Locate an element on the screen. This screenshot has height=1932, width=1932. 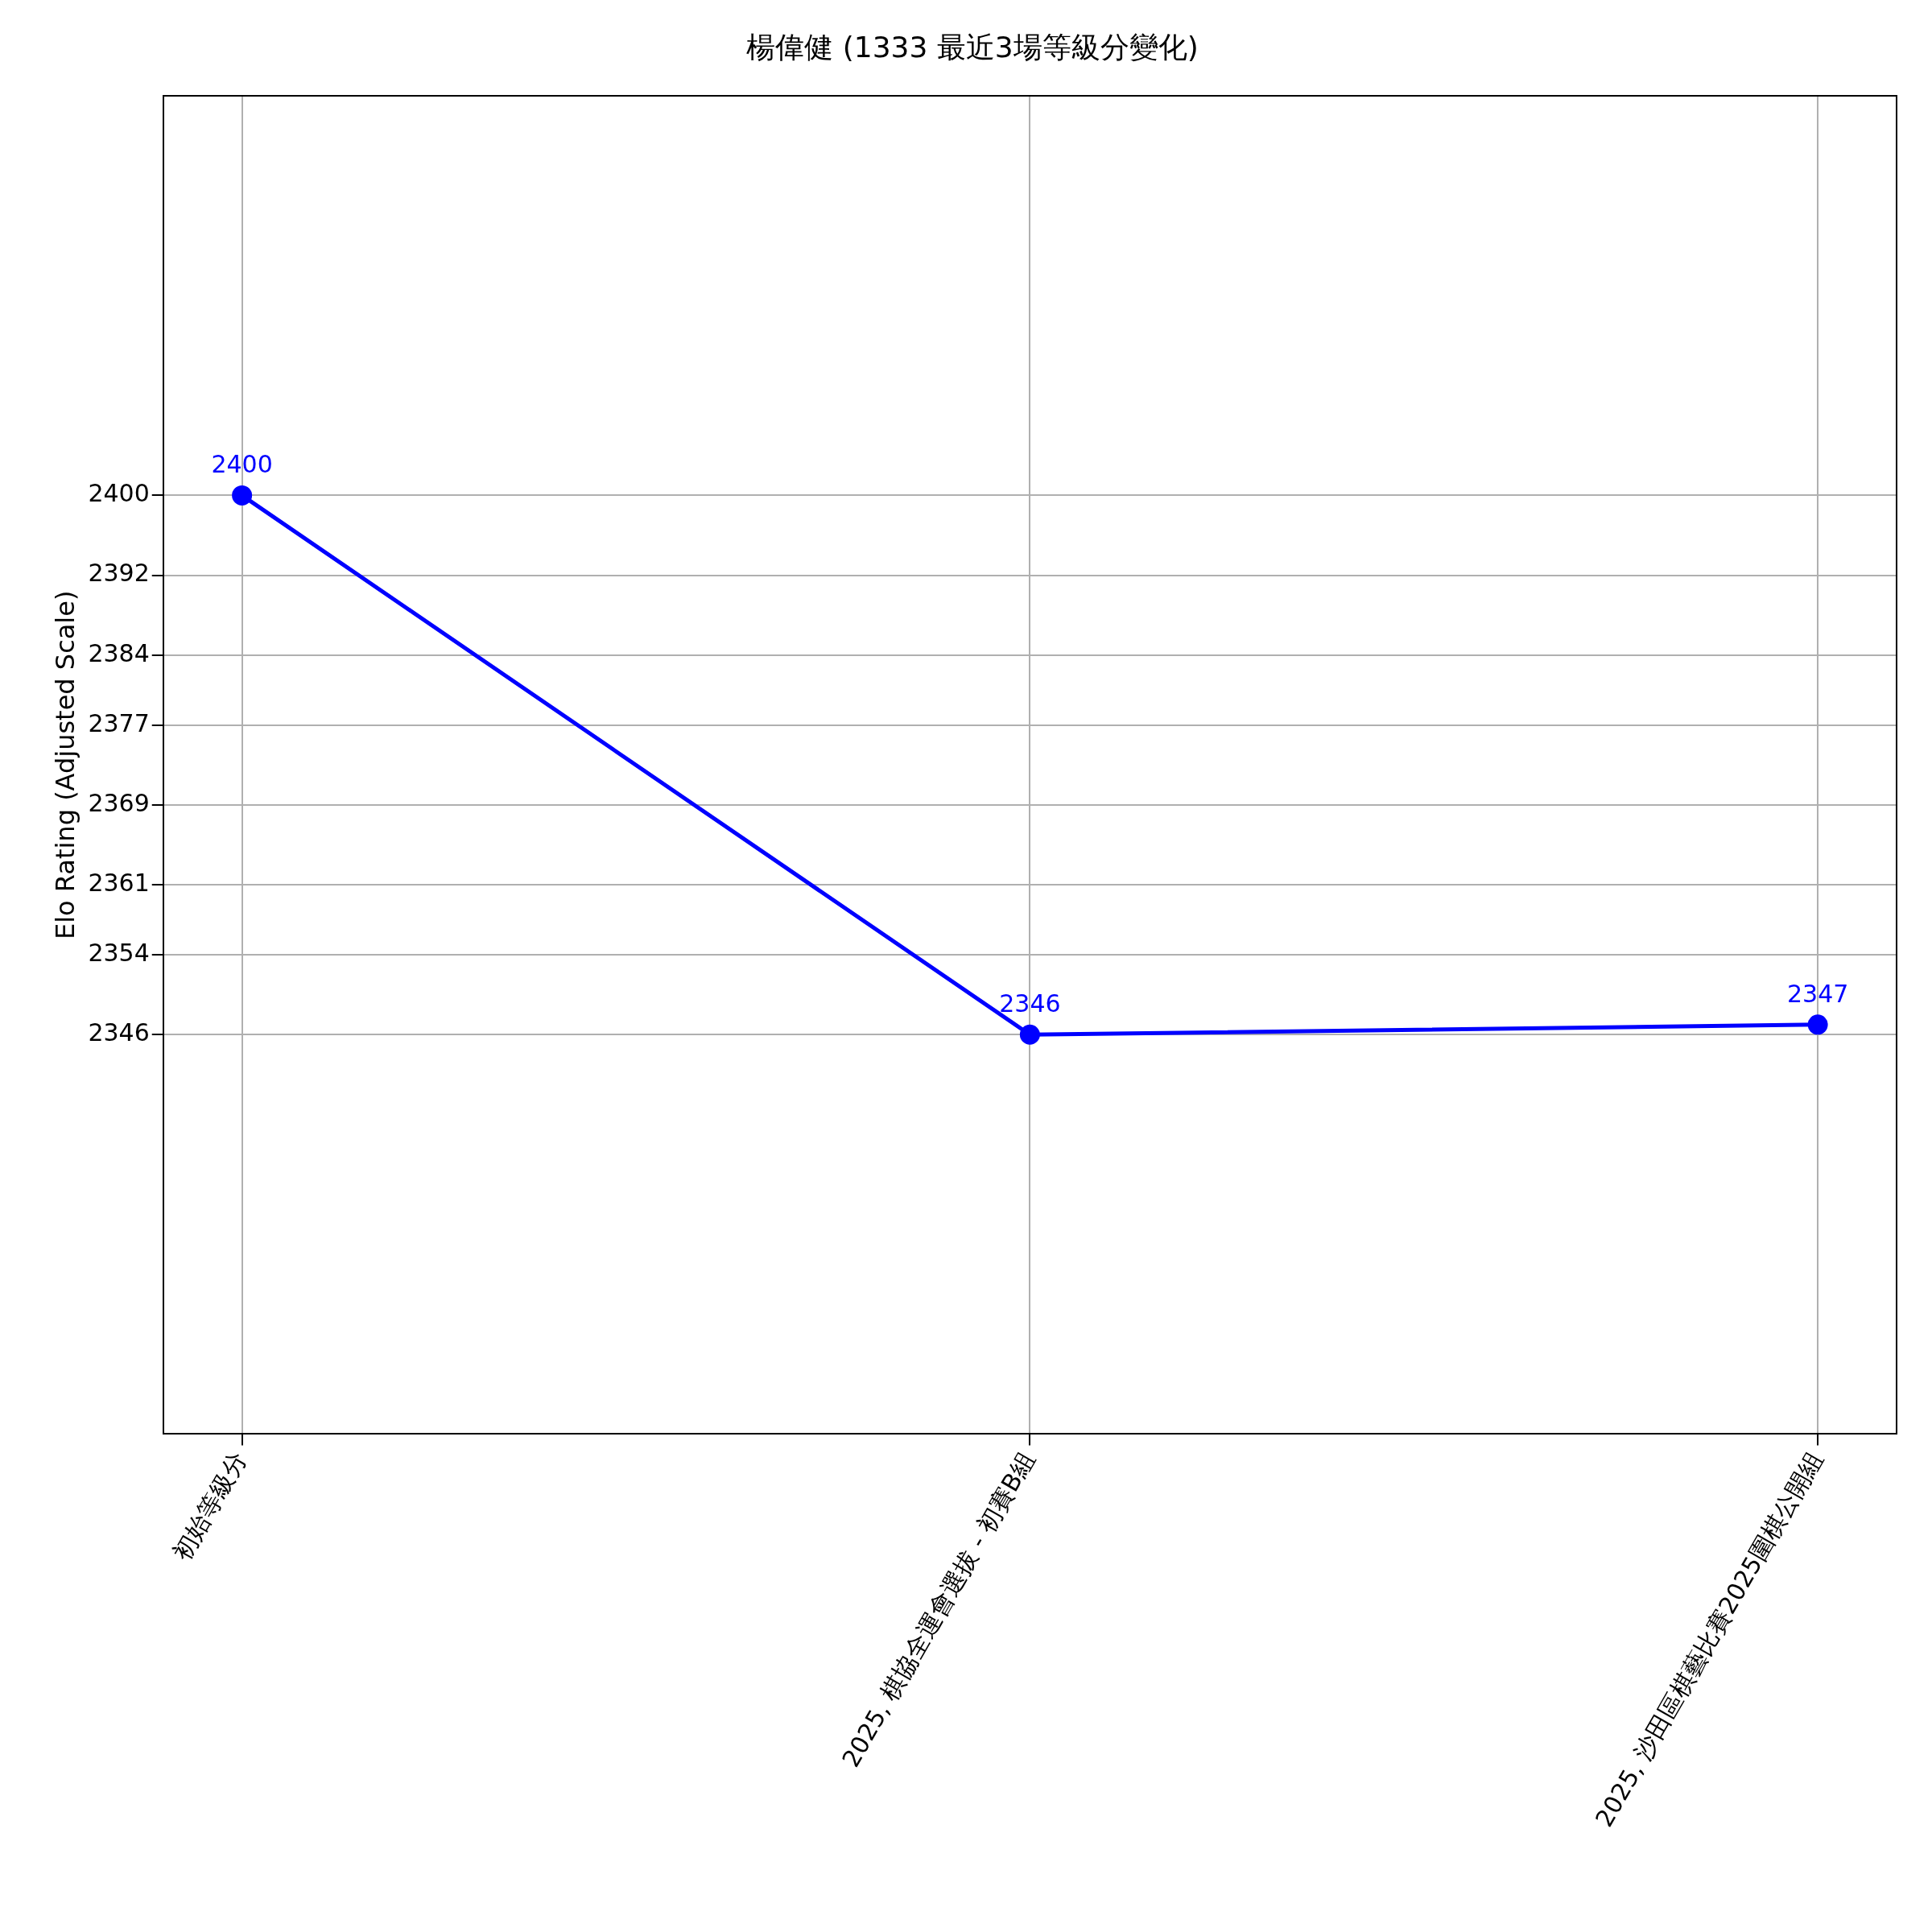
y-axis-title: Elo Rating (Adjusted Scale) is located at coordinates (64, 765).